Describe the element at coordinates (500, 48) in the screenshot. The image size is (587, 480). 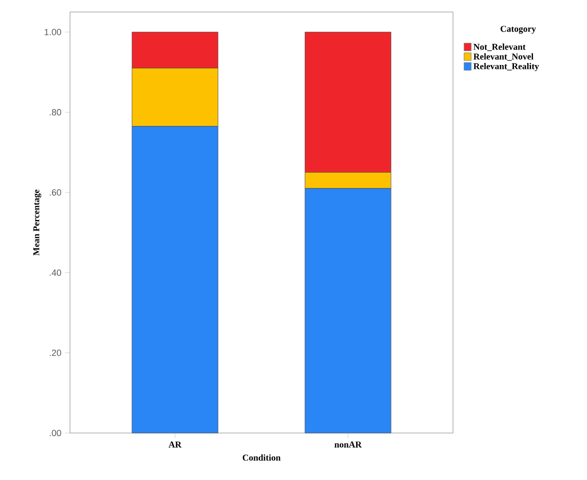
I see `legend-label: Not_Relevant` at that location.